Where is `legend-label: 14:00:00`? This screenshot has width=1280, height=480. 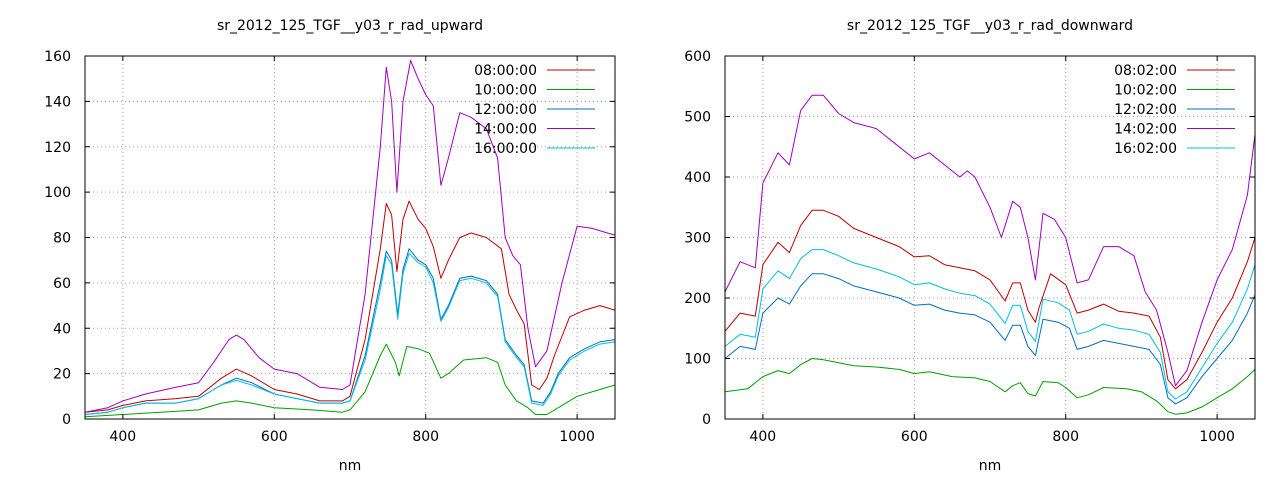
legend-label: 14:00:00 is located at coordinates (505, 130).